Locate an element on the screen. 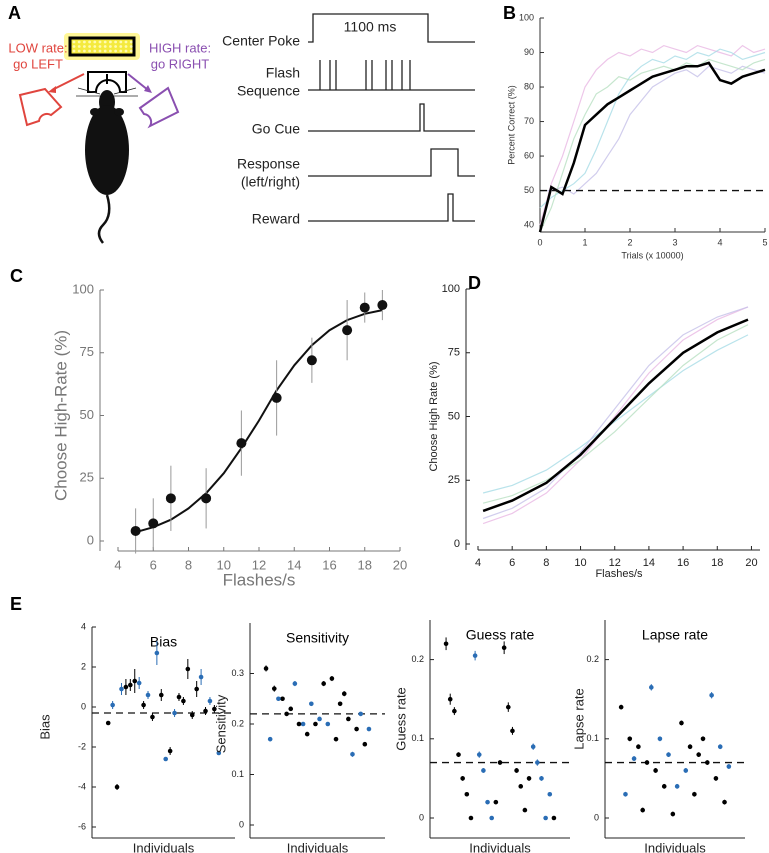 The height and width of the screenshot is (853, 769). y-tick-label: 25 is located at coordinates (87, 477).